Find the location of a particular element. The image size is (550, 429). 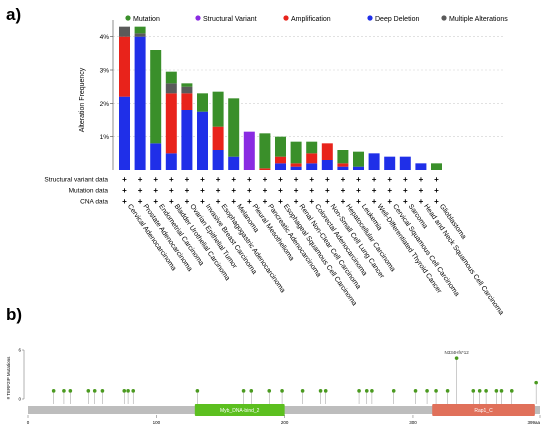

protein-domain-label: Rap1_C is located at coordinates (483, 411).